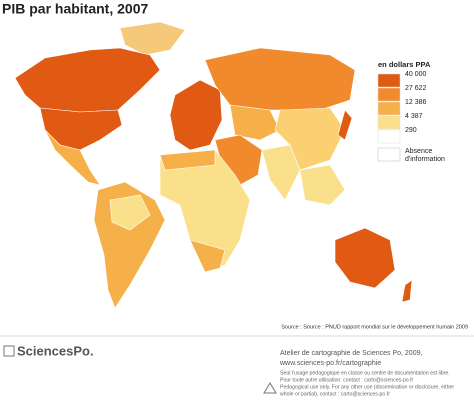  I want to click on legend-label: Absence, so click(418, 151).